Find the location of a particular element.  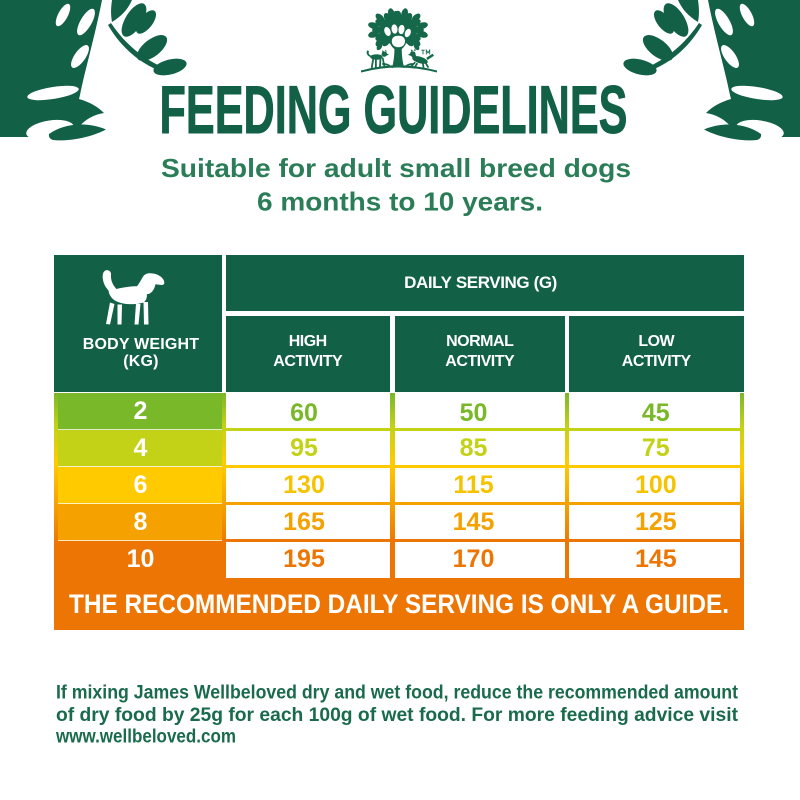

svg-text: FEEDING GUIDELINES is located at coordinates (394, 110).